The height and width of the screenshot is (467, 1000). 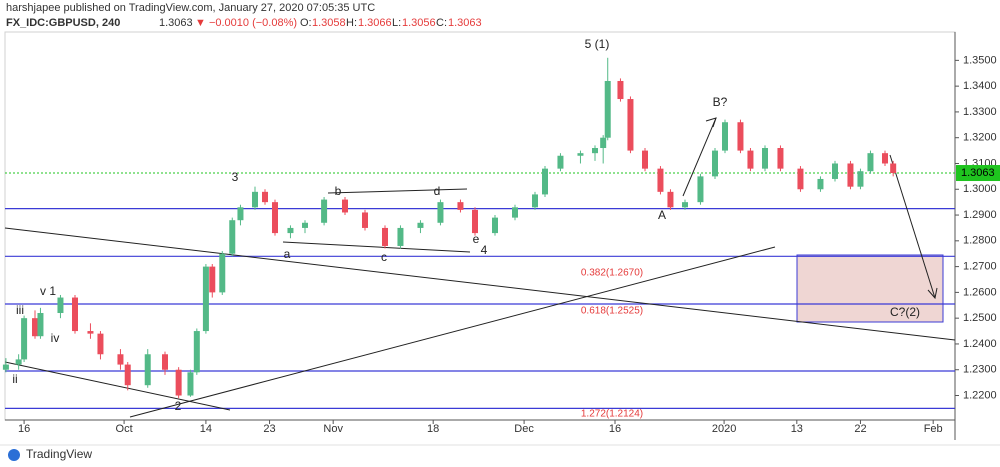 What do you see at coordinates (724, 429) in the screenshot?
I see `x-tick-label: 2020` at bounding box center [724, 429].